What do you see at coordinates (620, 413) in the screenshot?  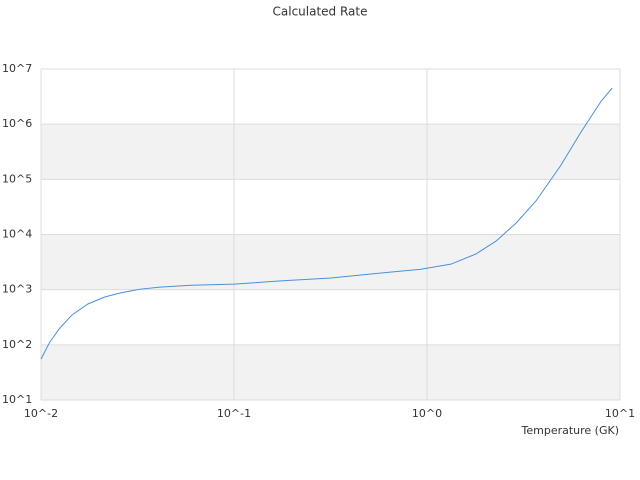 I see `x-tick-label: 10^1` at bounding box center [620, 413].